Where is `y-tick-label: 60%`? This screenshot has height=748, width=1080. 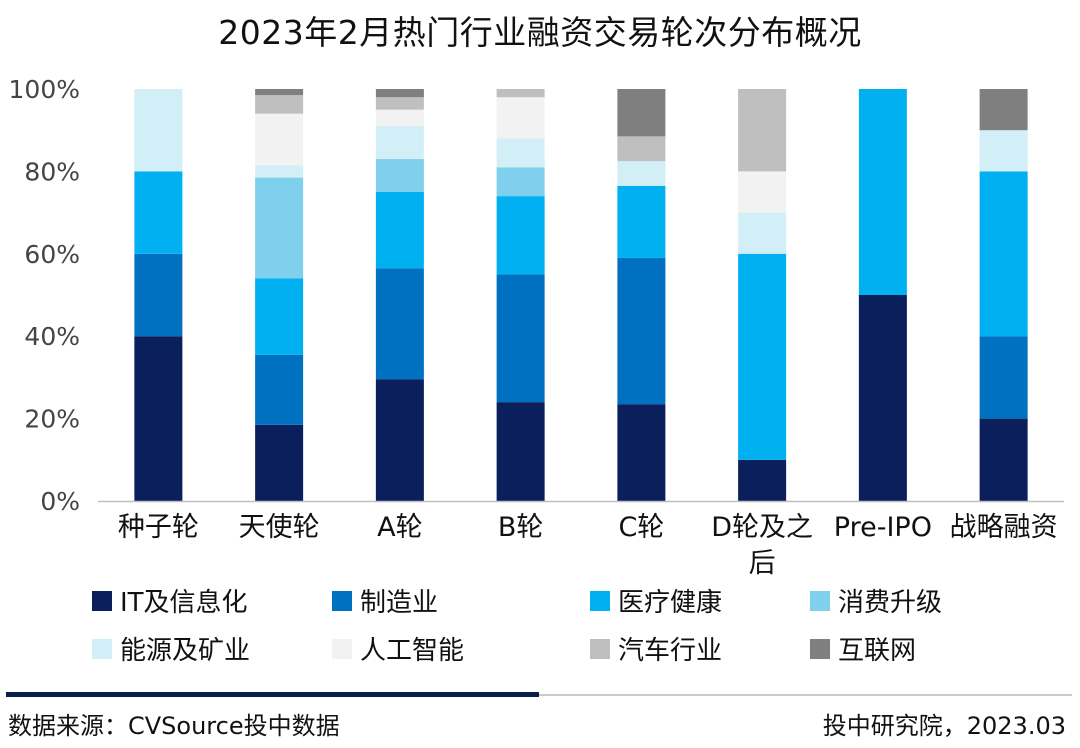 y-tick-label: 60% is located at coordinates (52, 254).